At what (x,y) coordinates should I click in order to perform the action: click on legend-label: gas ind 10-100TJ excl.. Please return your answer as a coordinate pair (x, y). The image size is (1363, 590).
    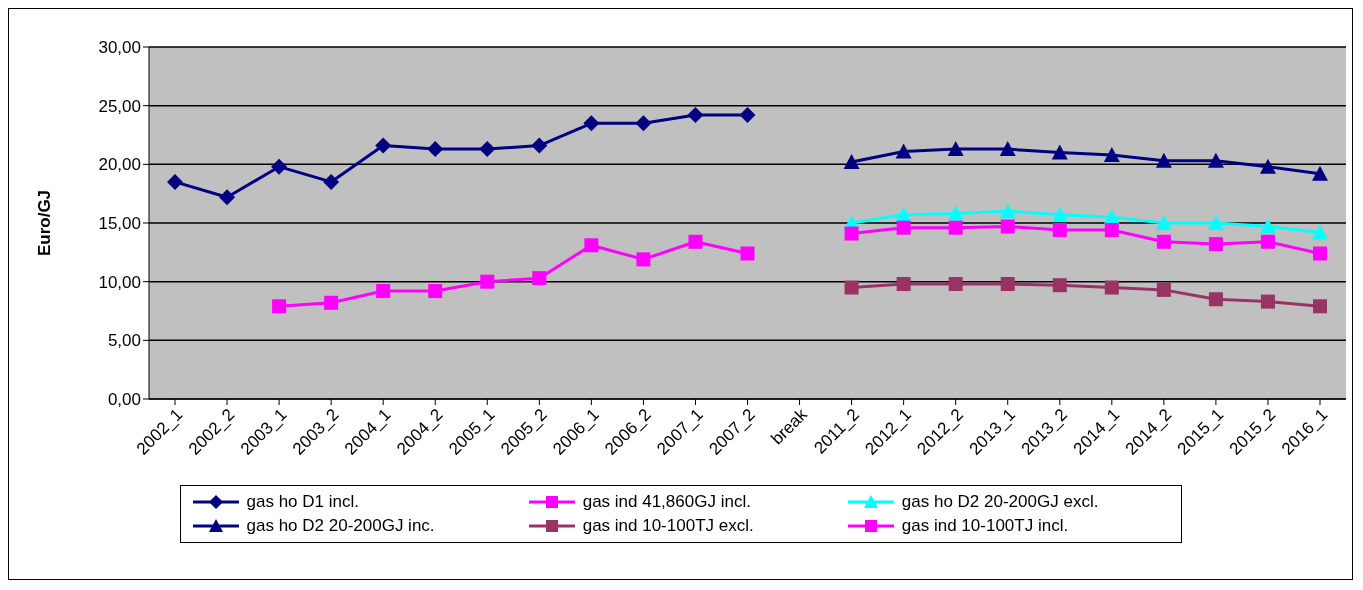
    Looking at the image, I should click on (668, 526).